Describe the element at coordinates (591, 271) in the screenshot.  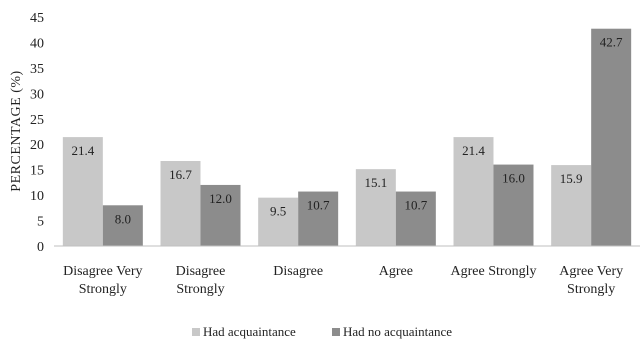
I see `x-category-label: Agree Very` at that location.